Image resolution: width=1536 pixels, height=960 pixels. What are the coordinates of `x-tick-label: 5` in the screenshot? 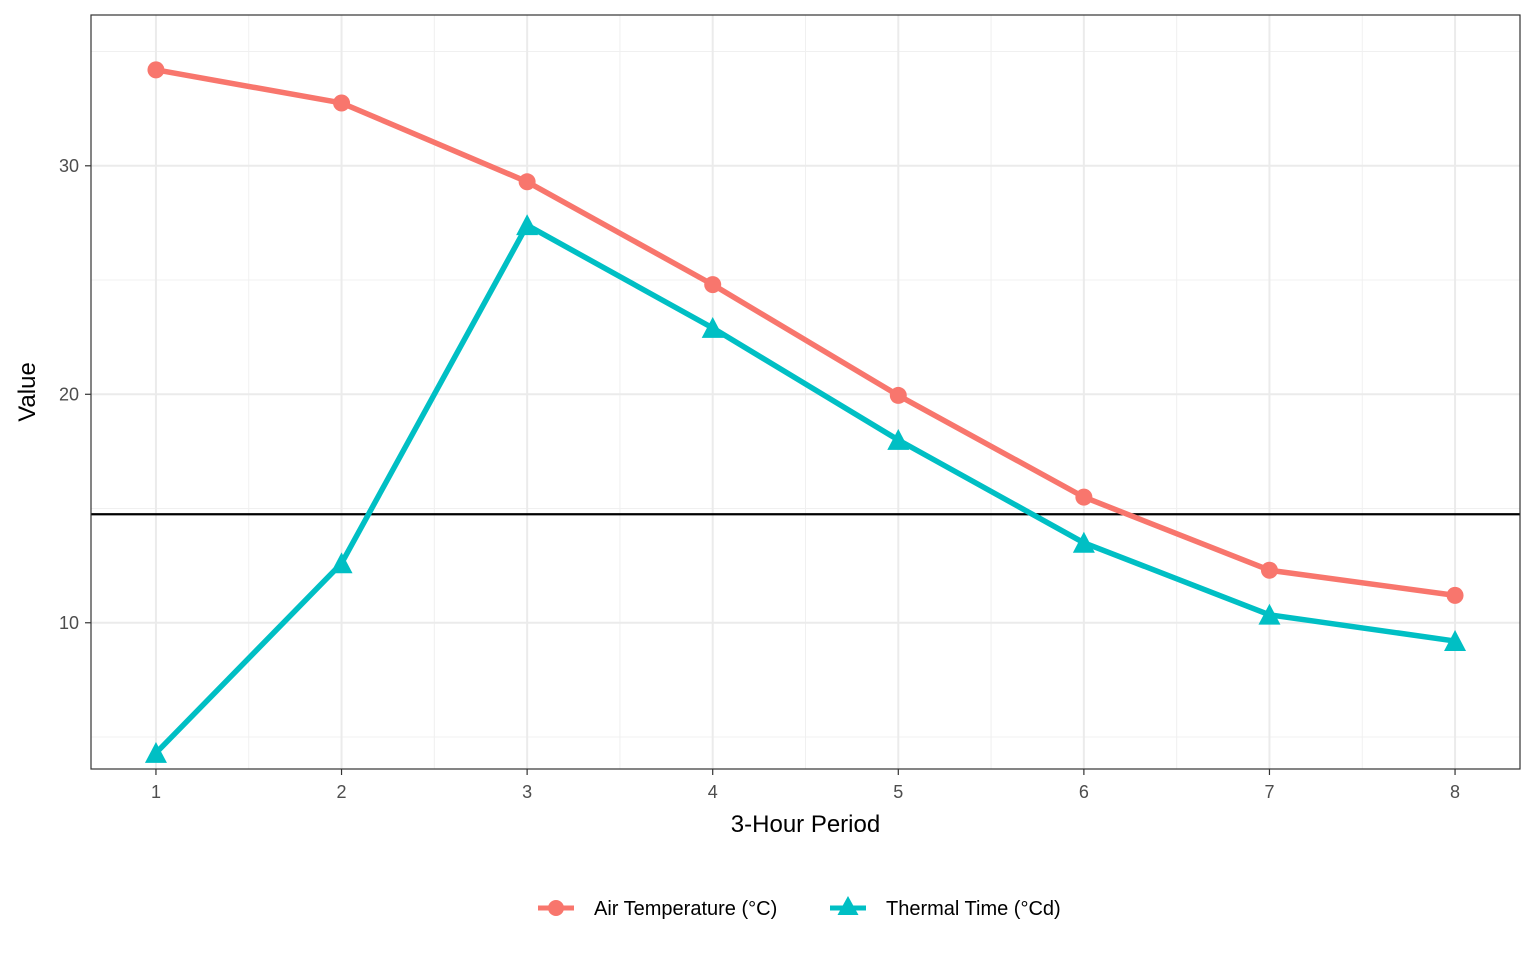 It's located at (898, 792).